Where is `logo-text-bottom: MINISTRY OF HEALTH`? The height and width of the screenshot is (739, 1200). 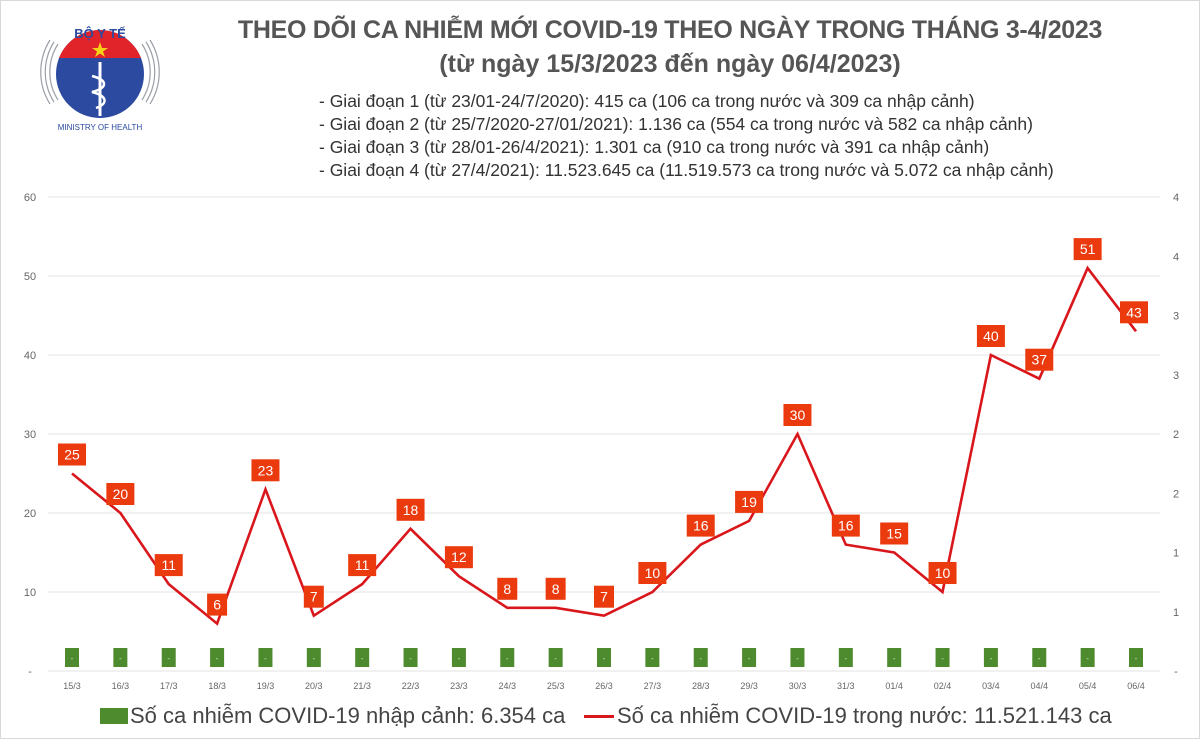 logo-text-bottom: MINISTRY OF HEALTH is located at coordinates (100, 127).